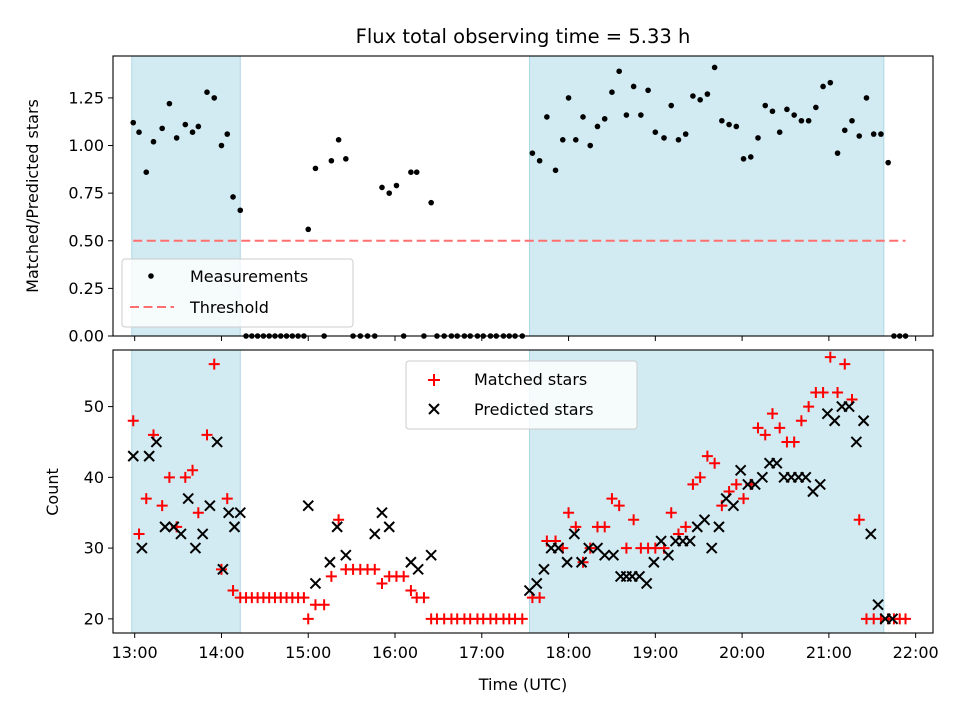  Describe the element at coordinates (86, 336) in the screenshot. I see `y-tick-label: 0.00` at that location.